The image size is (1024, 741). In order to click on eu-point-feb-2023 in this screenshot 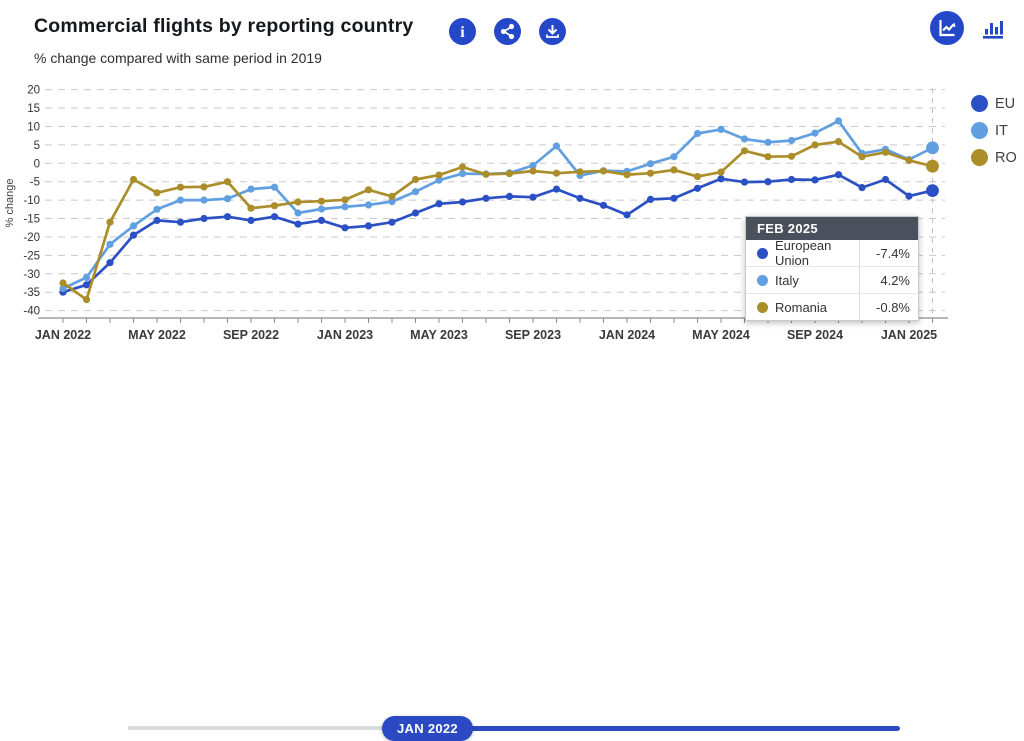, I will do `click(368, 226)`.